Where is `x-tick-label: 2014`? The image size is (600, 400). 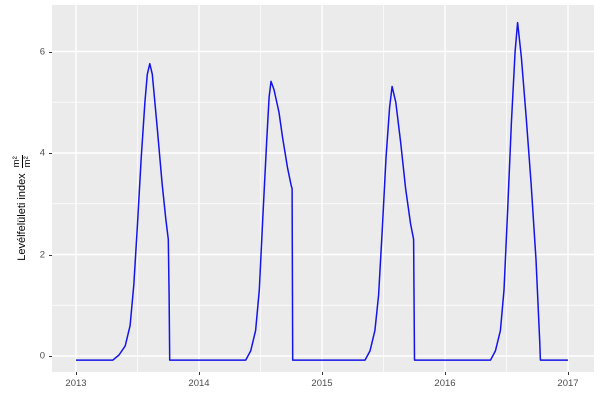
x-tick-label: 2014 is located at coordinates (199, 383).